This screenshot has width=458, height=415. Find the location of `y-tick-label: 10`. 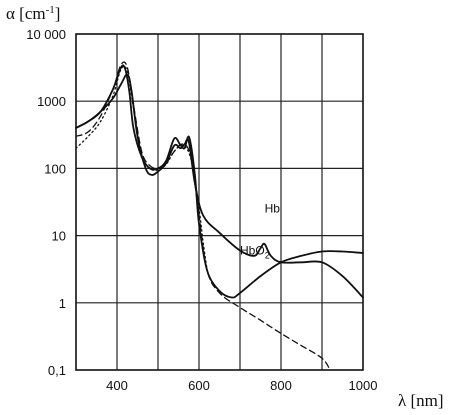

y-tick-label: 10 is located at coordinates (59, 236).